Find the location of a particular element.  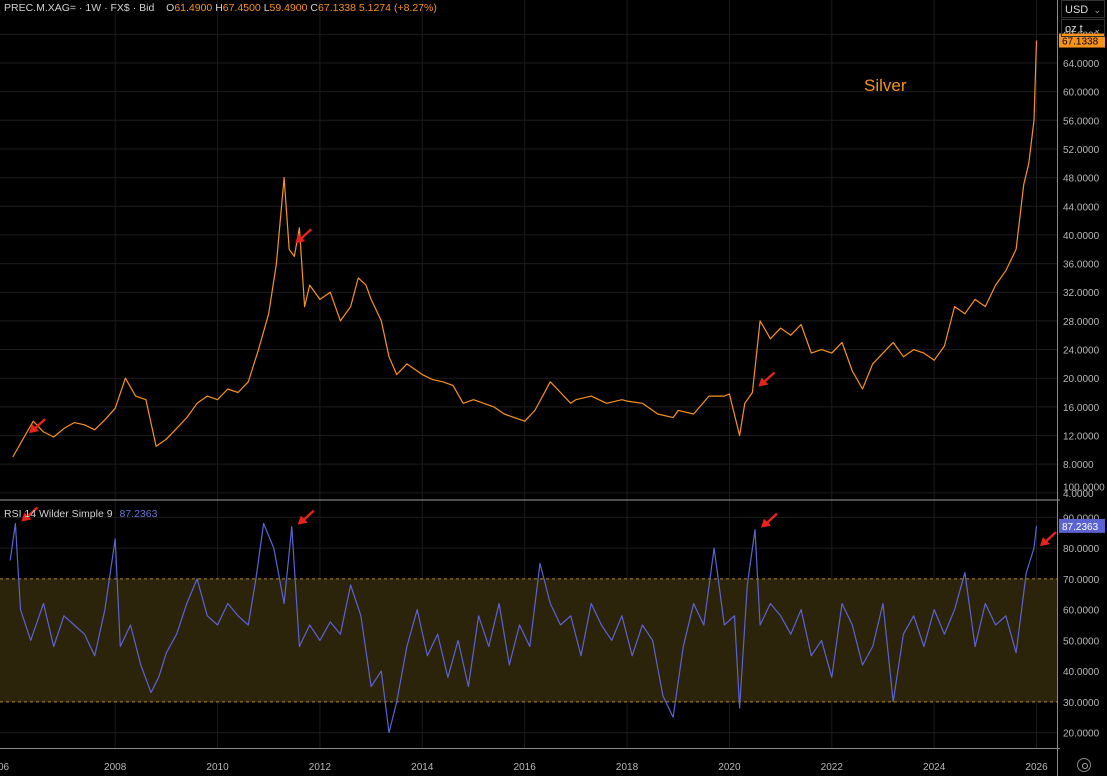

y-tick-label: 56.0000 is located at coordinates (1081, 121).